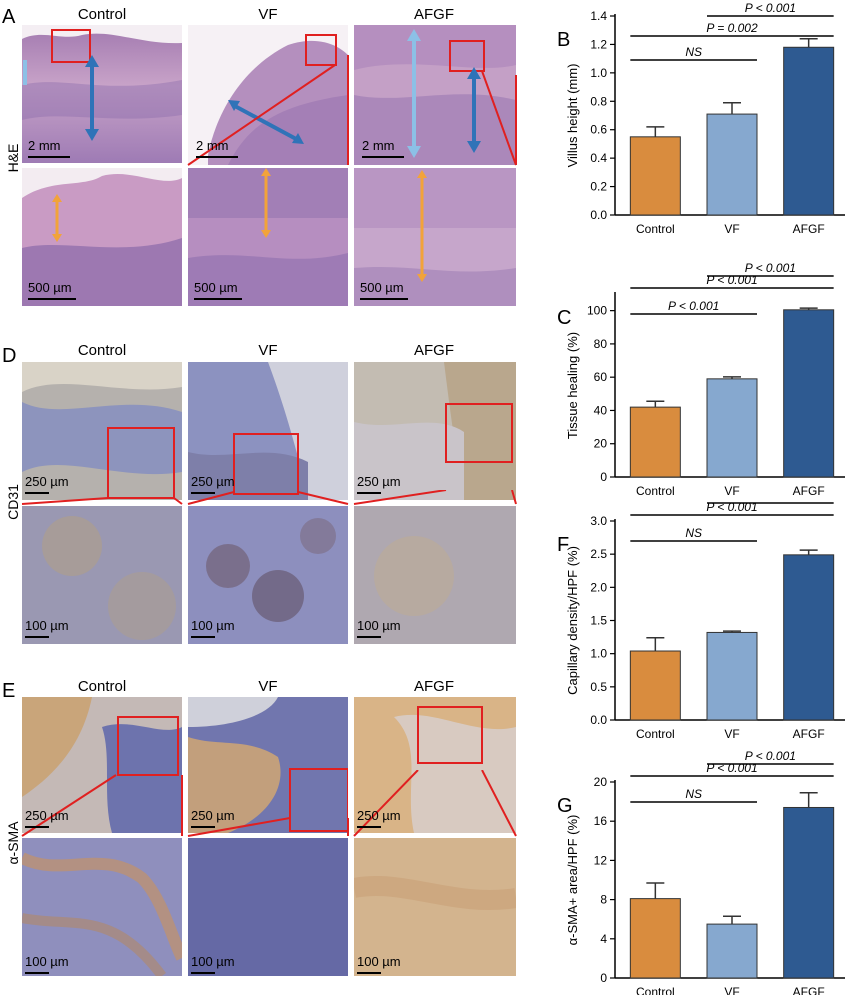 The height and width of the screenshot is (1000, 865). I want to click on y-tick-label: 0.5, so click(598, 687).